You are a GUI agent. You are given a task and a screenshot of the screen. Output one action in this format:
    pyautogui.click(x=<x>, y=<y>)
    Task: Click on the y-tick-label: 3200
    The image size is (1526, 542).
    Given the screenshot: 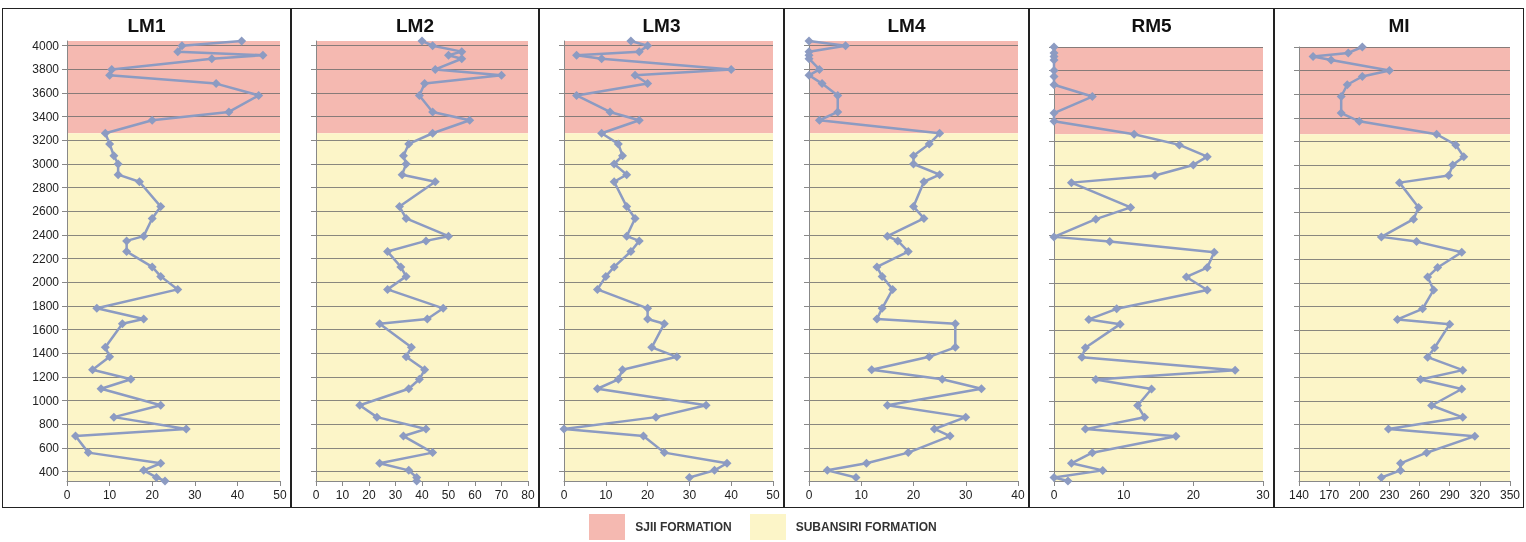 What is the action you would take?
    pyautogui.click(x=46, y=140)
    